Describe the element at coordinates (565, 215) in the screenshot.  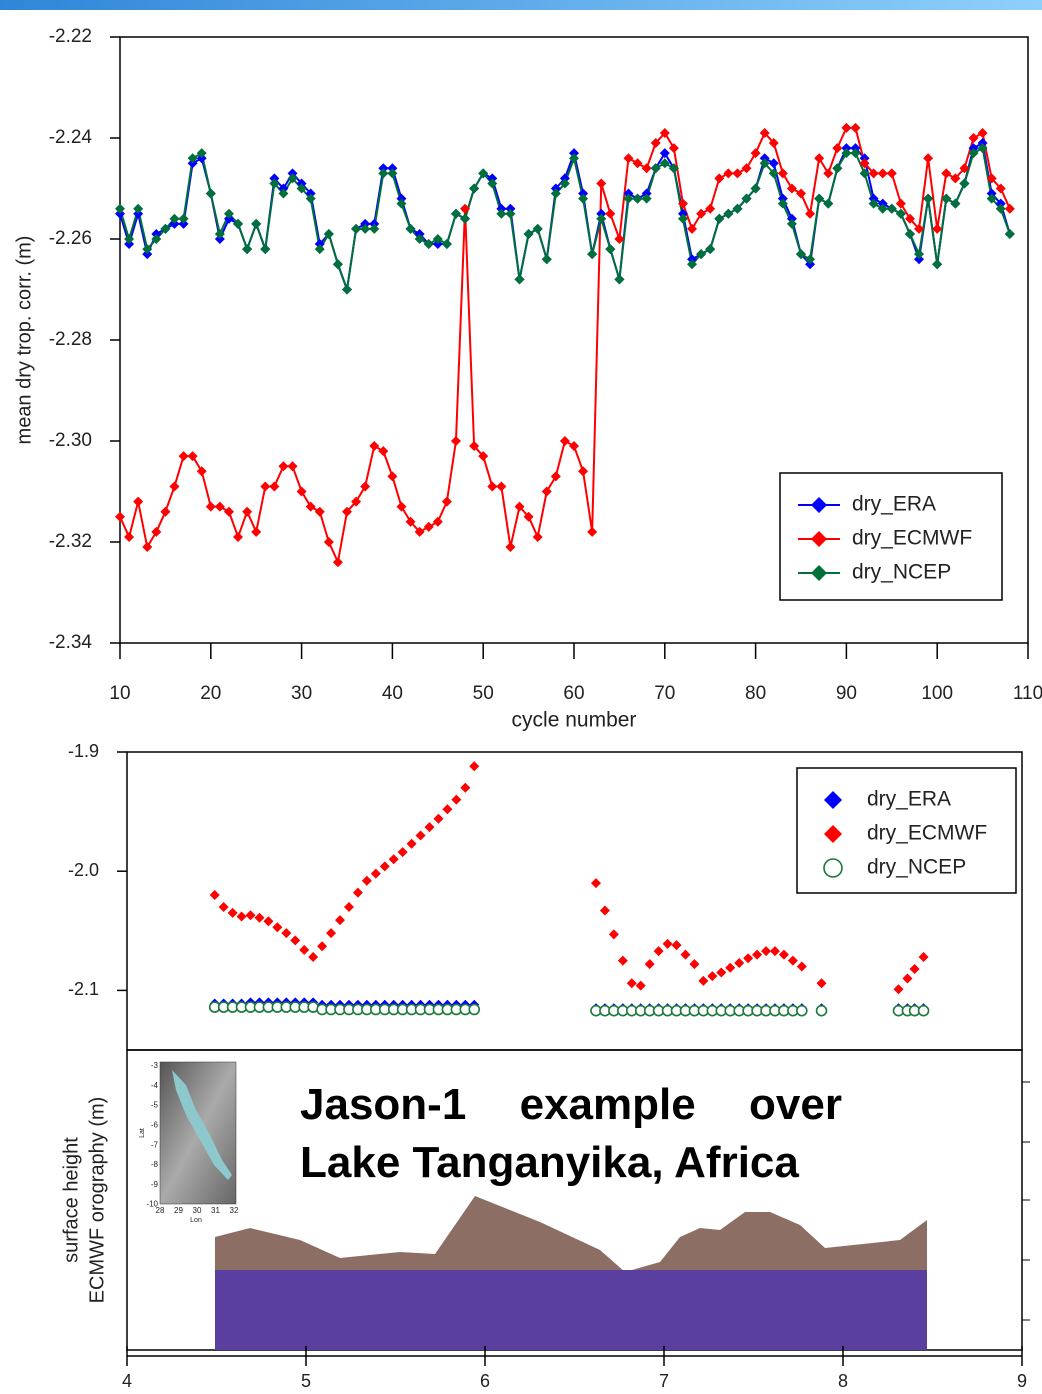
I see `series-line` at that location.